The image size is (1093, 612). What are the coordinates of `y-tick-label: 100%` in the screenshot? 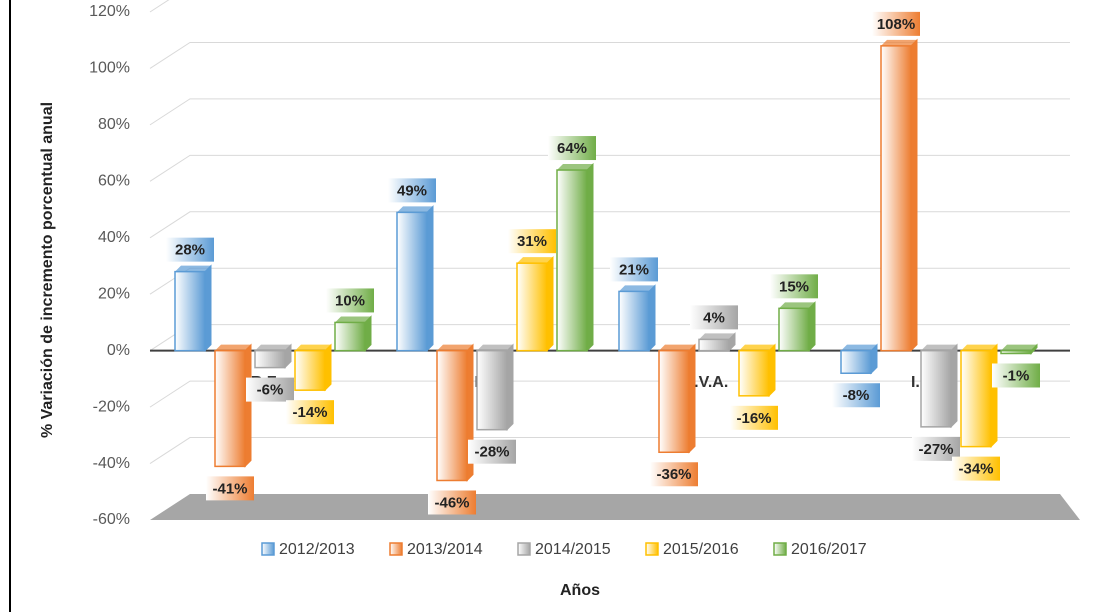 It's located at (109, 68).